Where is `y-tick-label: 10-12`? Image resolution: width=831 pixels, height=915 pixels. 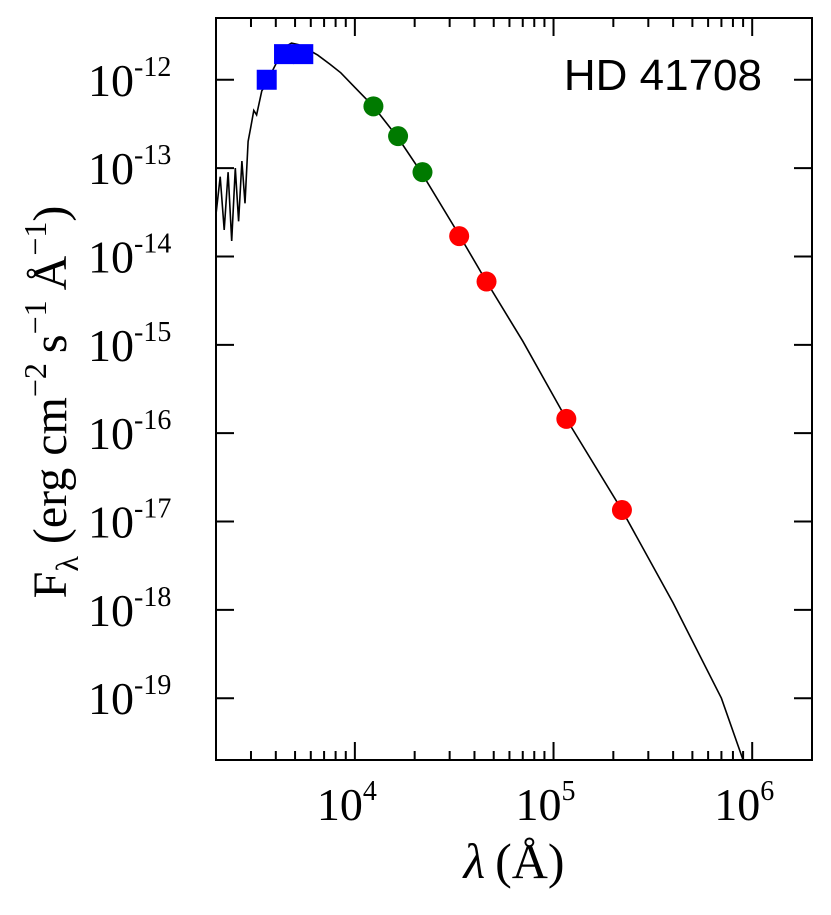
y-tick-label: 10-12 is located at coordinates (129, 79).